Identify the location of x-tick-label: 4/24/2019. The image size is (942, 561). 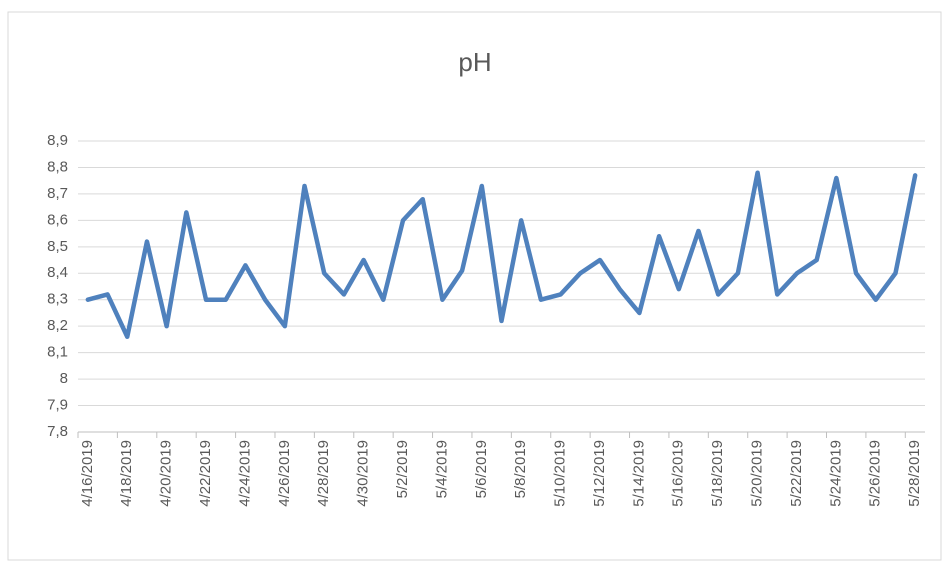
(244, 473).